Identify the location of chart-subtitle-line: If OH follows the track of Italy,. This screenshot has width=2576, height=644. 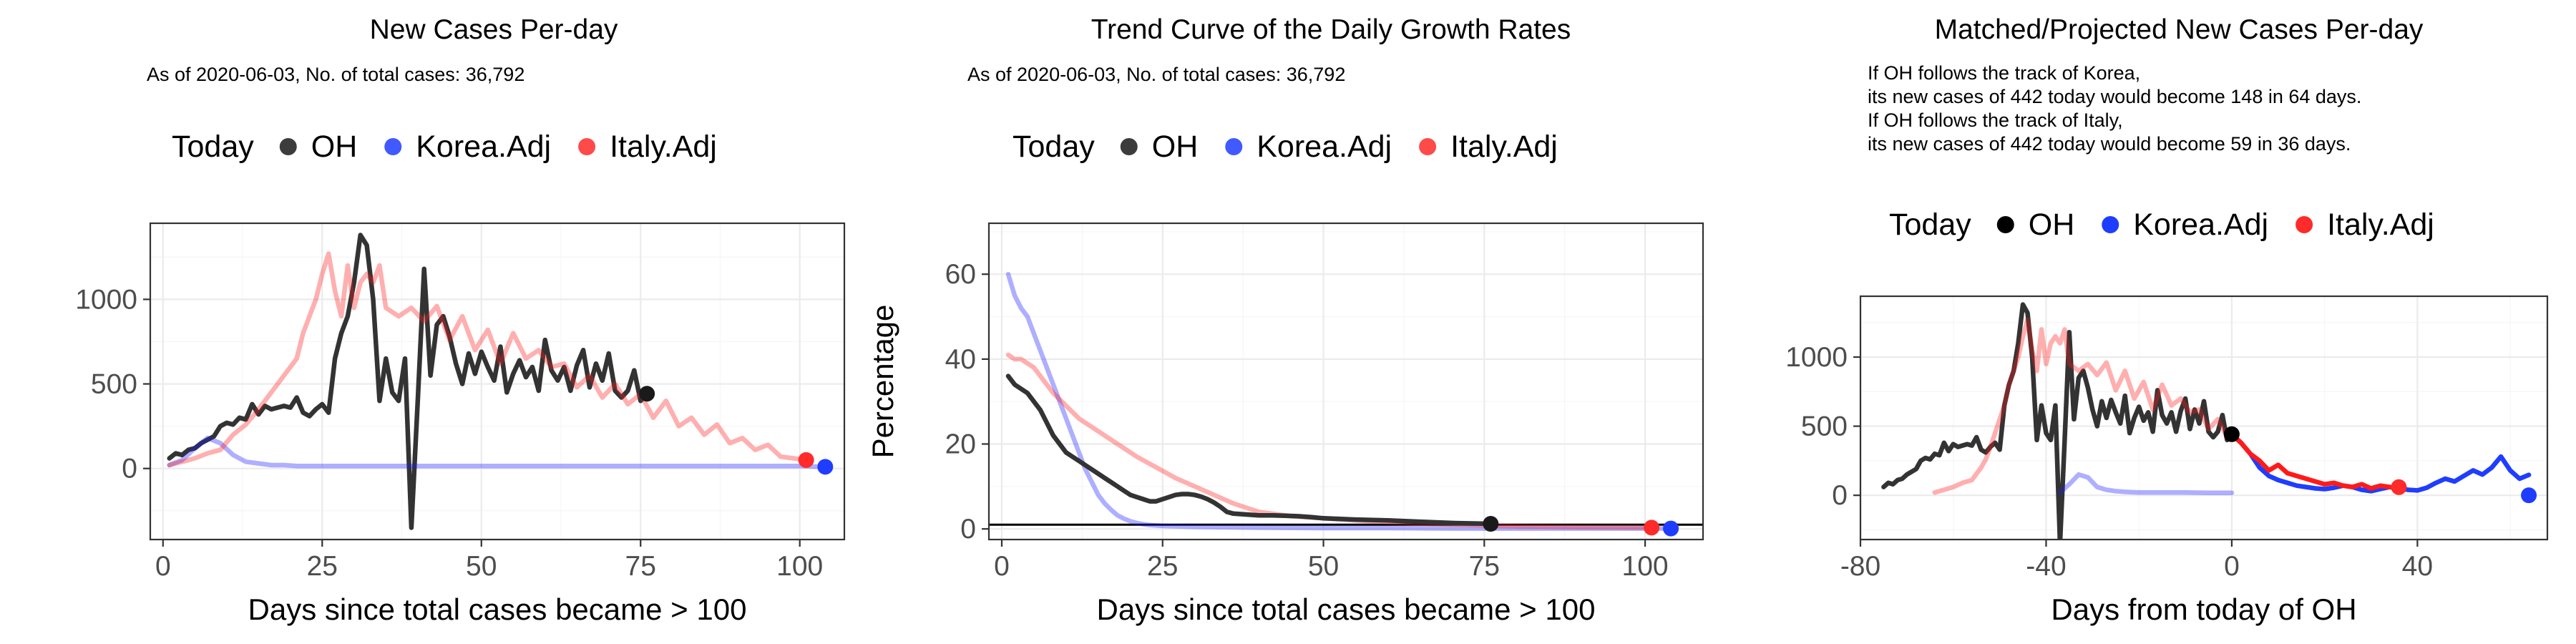
(1995, 120).